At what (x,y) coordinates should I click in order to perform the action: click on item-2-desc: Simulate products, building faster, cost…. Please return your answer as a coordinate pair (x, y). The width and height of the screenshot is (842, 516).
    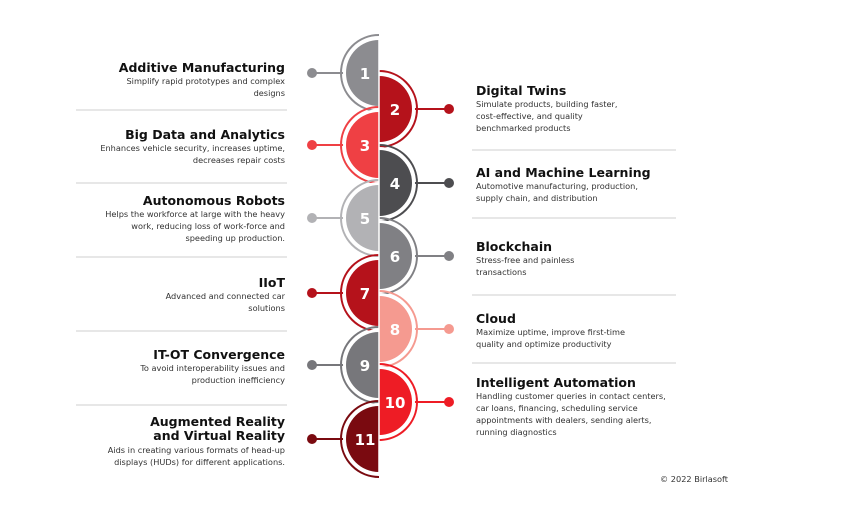
    Looking at the image, I should click on (547, 116).